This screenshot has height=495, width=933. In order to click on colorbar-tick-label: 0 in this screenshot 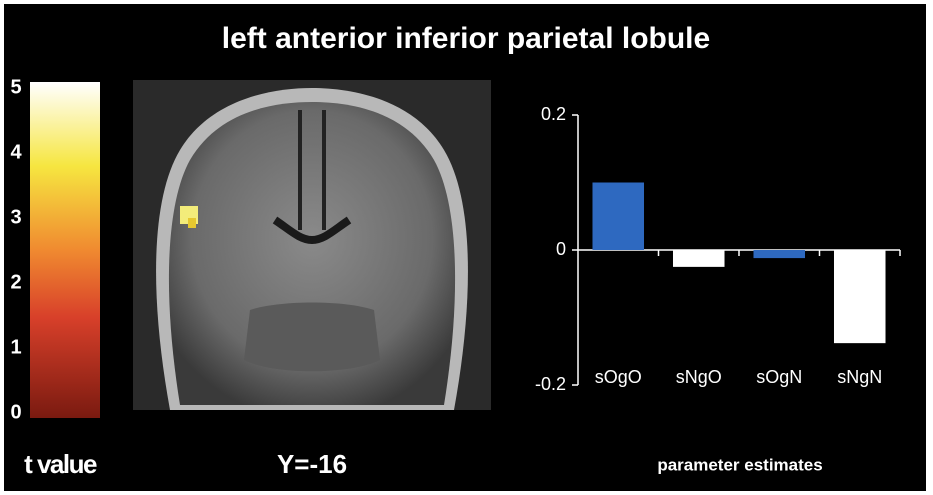, I will do `click(15, 412)`.